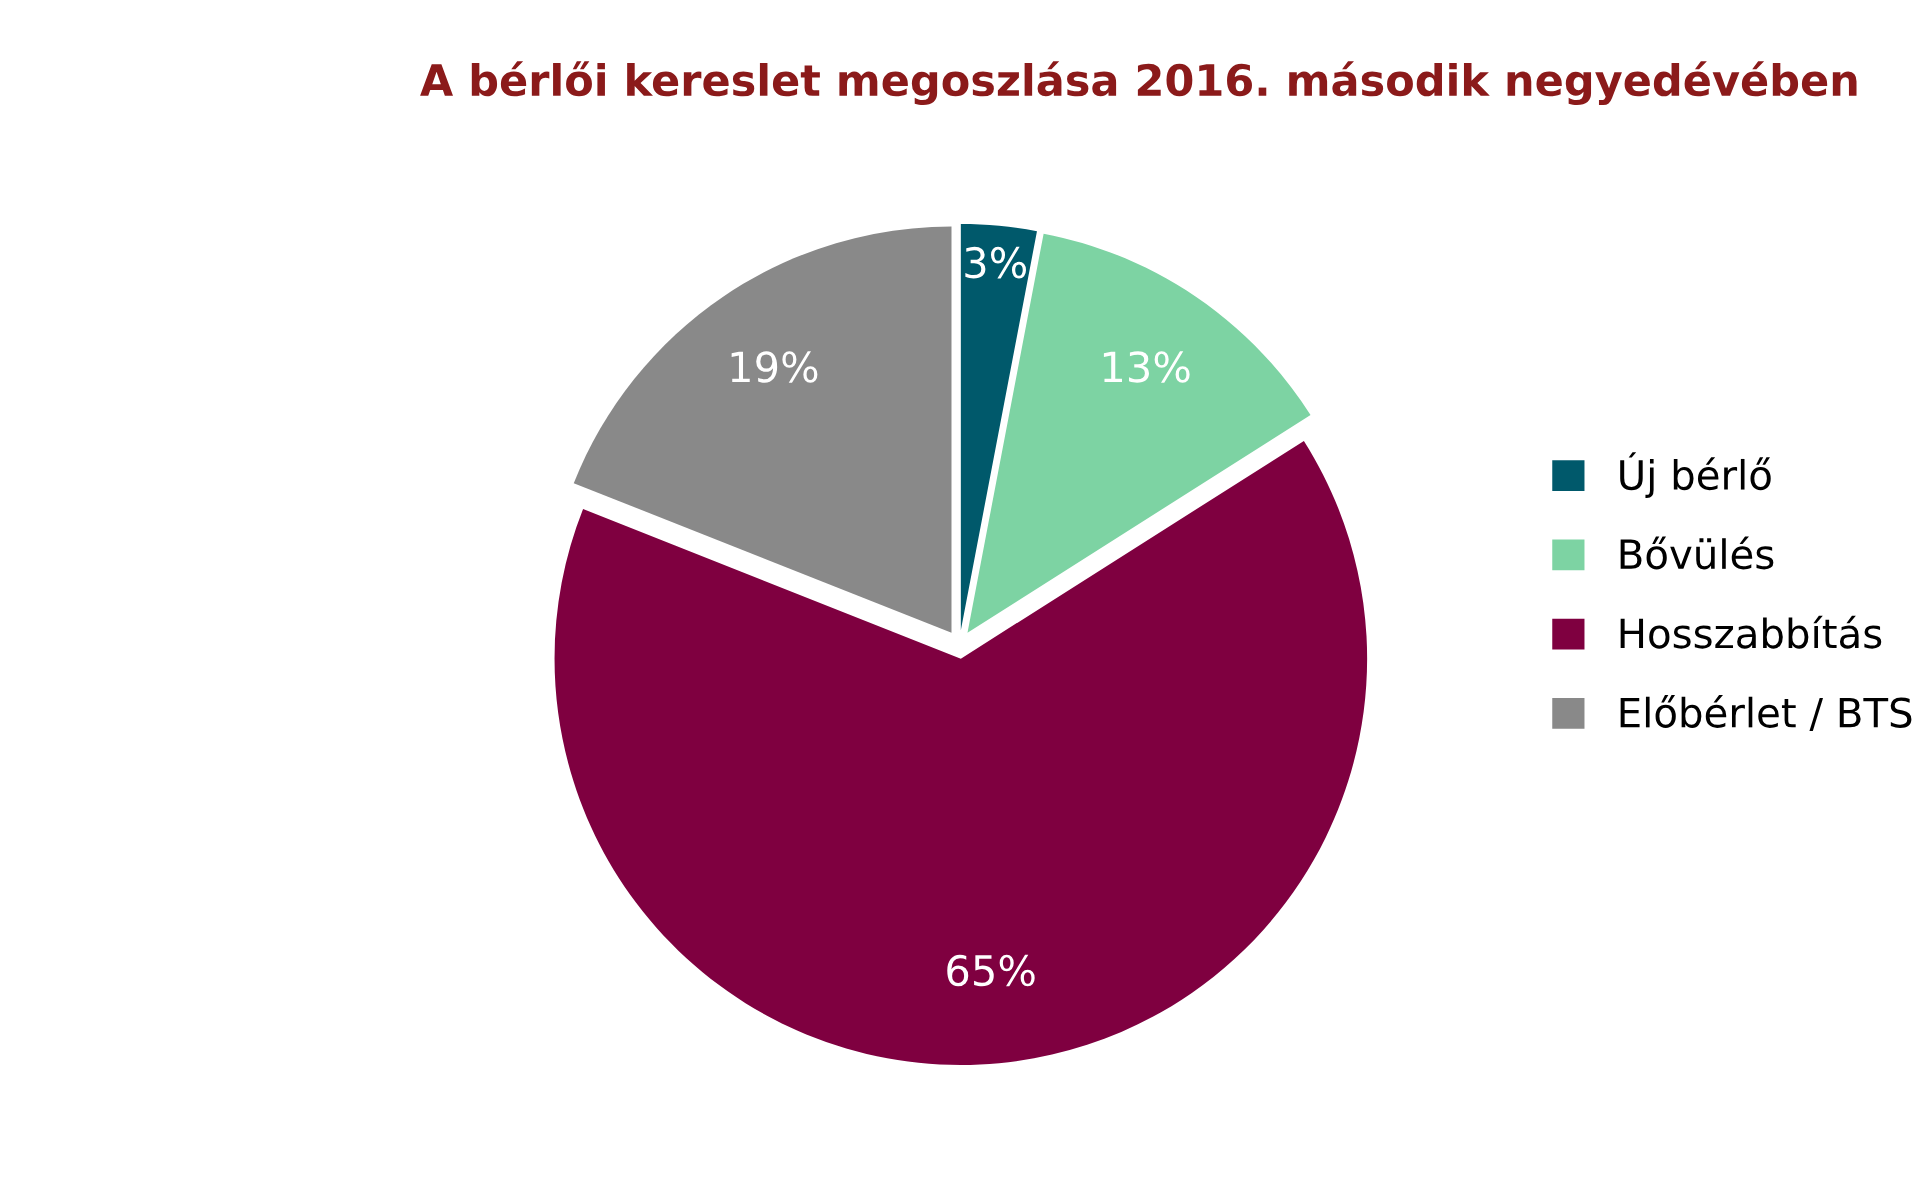 This screenshot has width=1919, height=1188. Describe the element at coordinates (1695, 475) in the screenshot. I see `legend-label: Új bérlő` at that location.